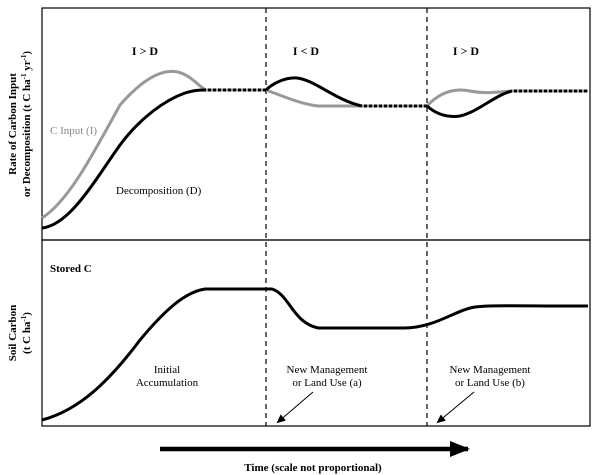 The image size is (600, 475). What do you see at coordinates (455, 407) in the screenshot?
I see `pointer-arrow-b` at bounding box center [455, 407].